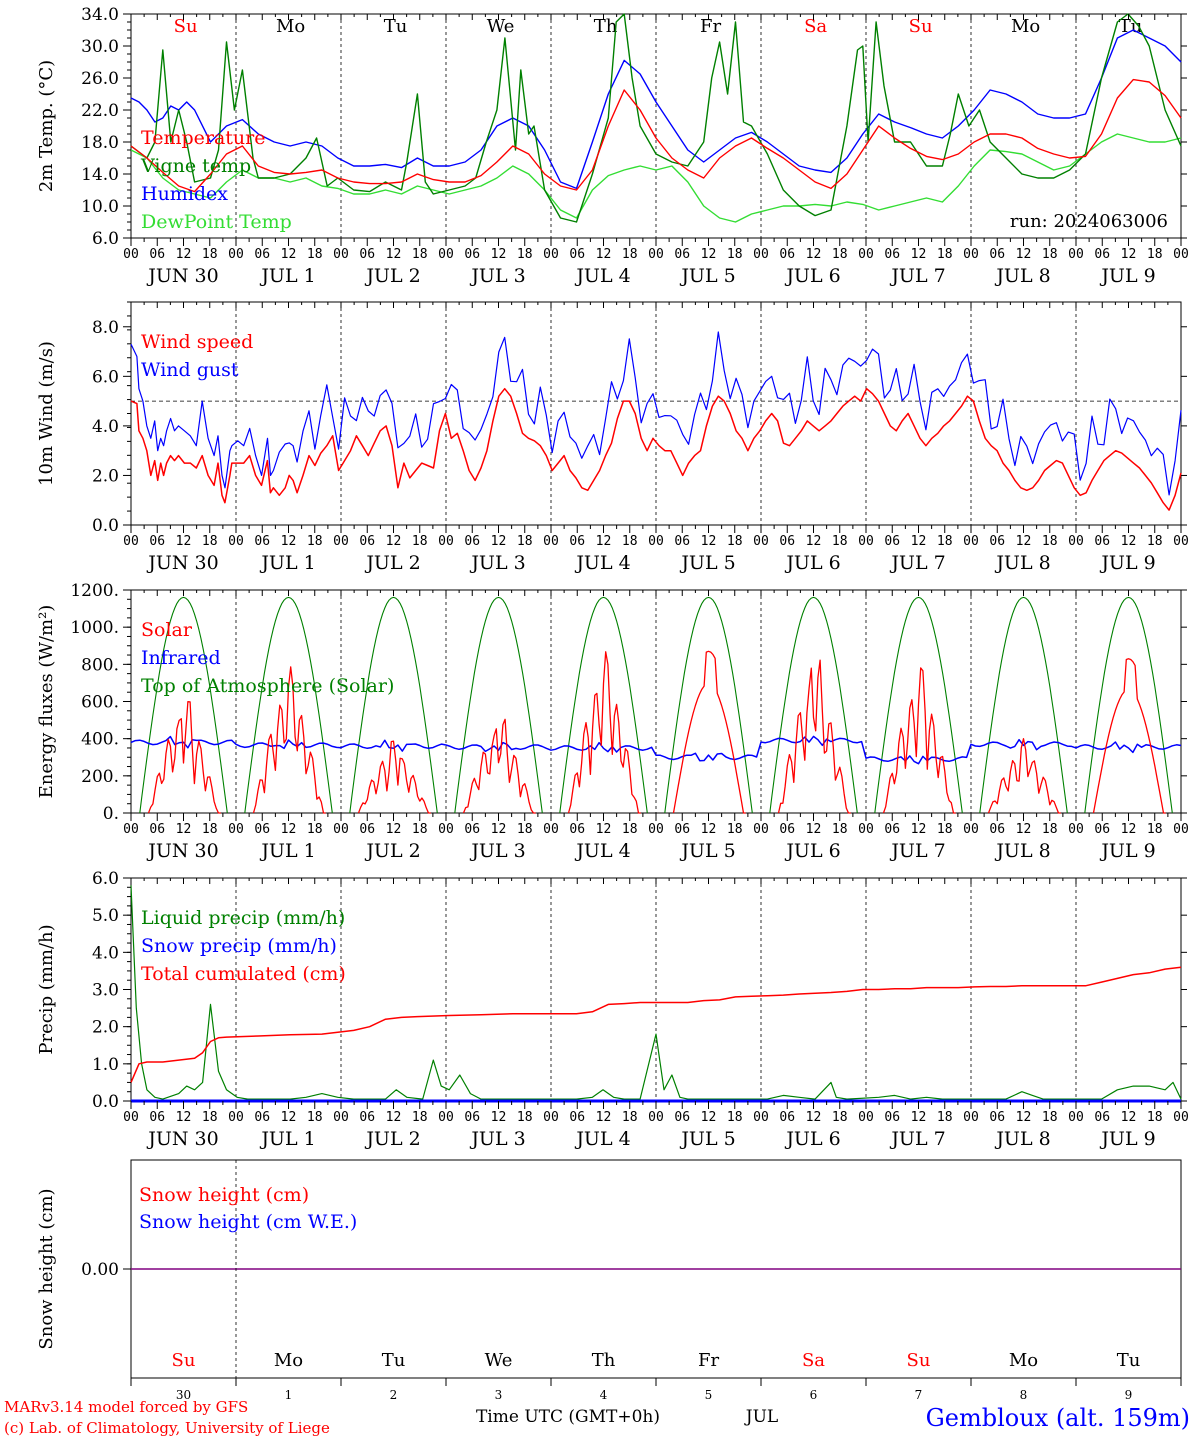  What do you see at coordinates (105, 991) in the screenshot?
I see `y-tick-label: 3.0` at bounding box center [105, 991].